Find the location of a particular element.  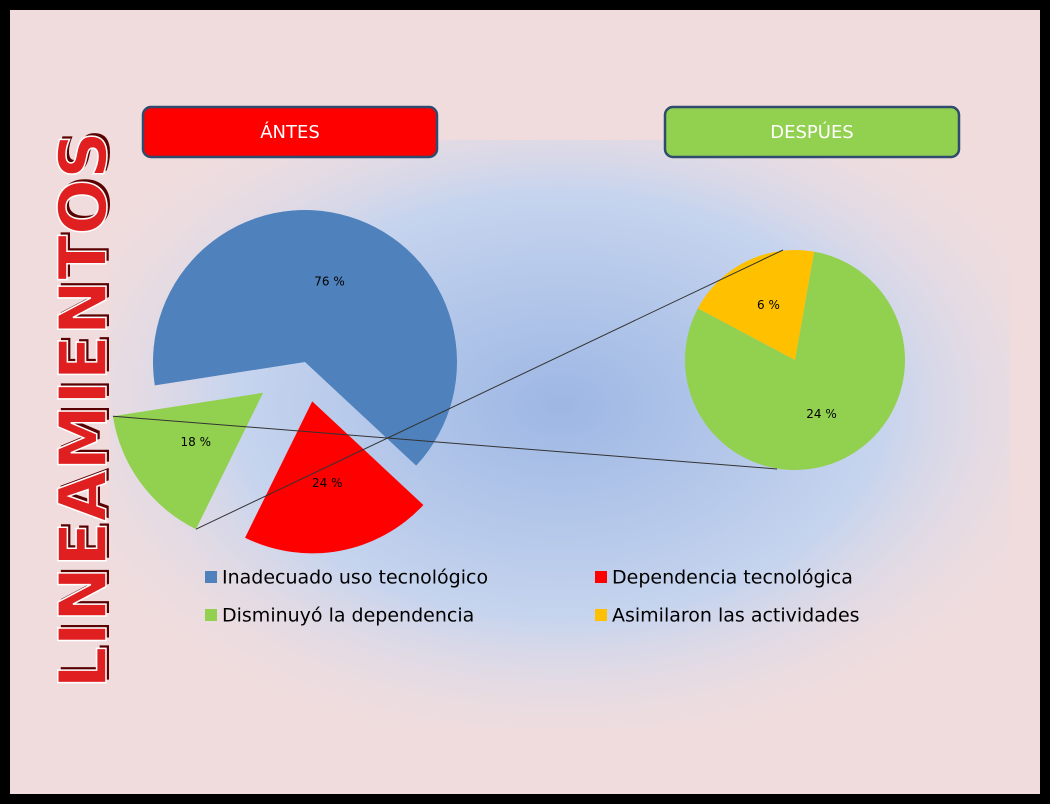

panel-header-label: DESPÚES is located at coordinates (812, 132).